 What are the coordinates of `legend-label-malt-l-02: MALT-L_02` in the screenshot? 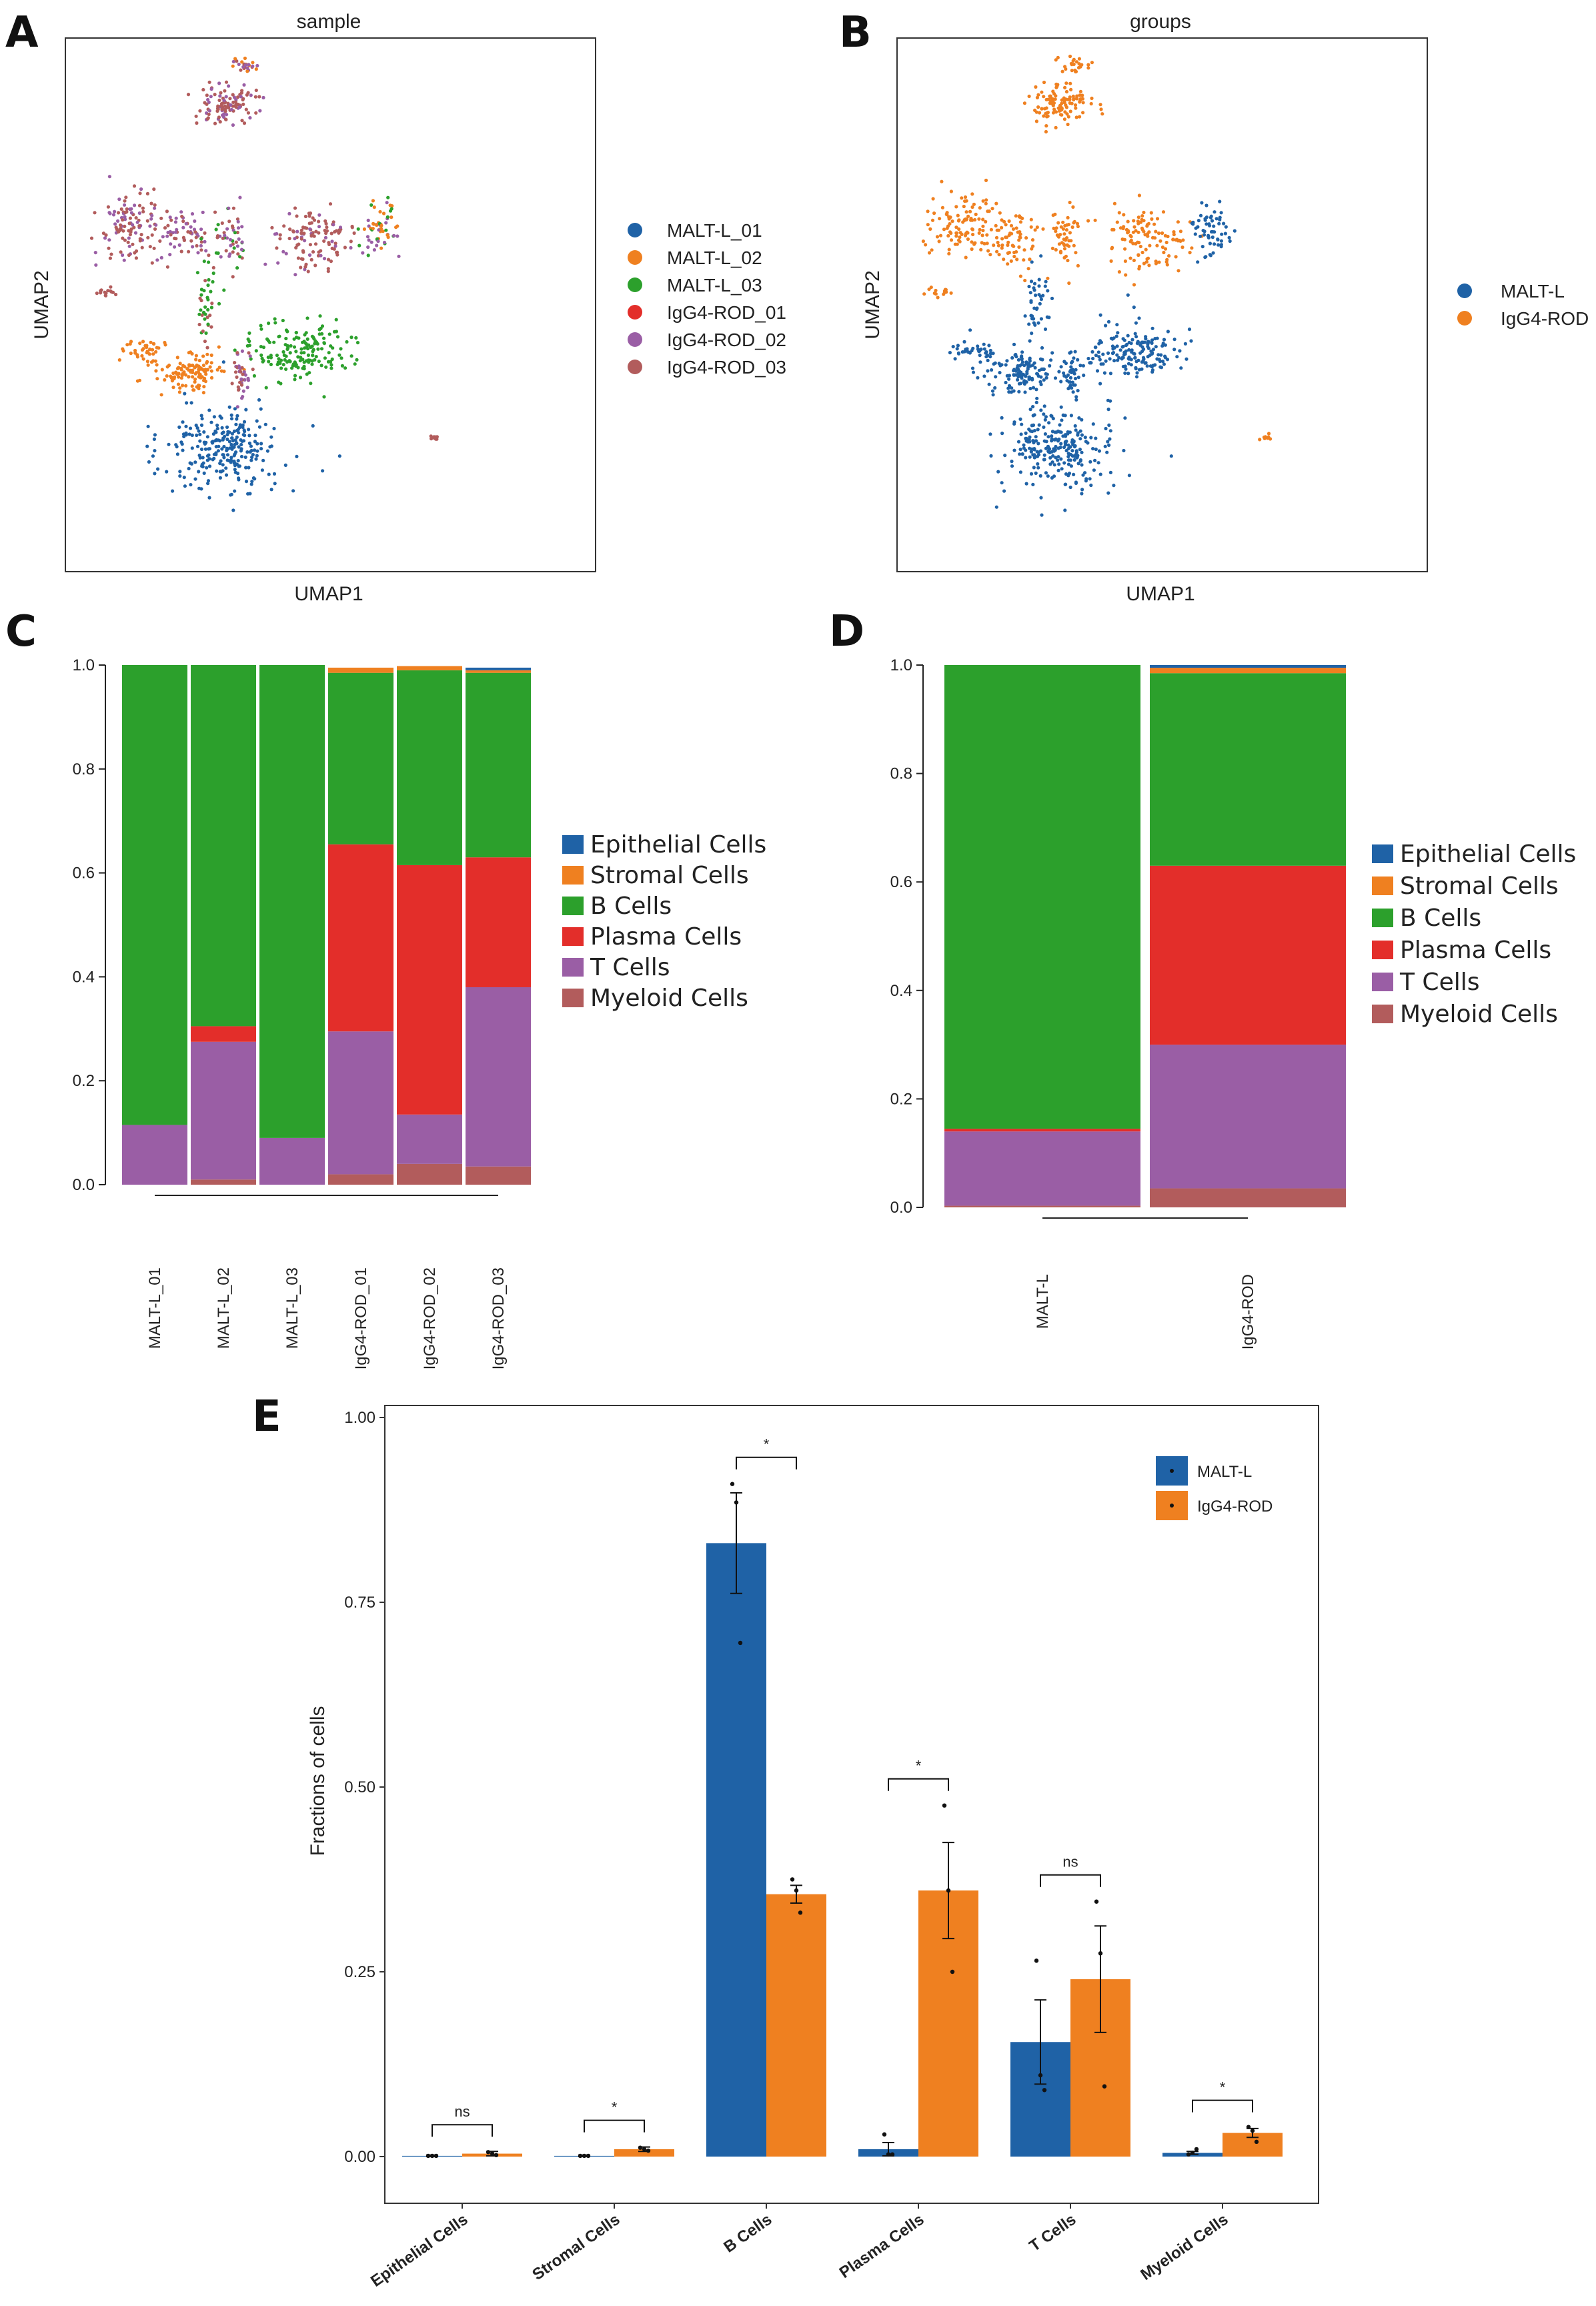 It's located at (714, 257).